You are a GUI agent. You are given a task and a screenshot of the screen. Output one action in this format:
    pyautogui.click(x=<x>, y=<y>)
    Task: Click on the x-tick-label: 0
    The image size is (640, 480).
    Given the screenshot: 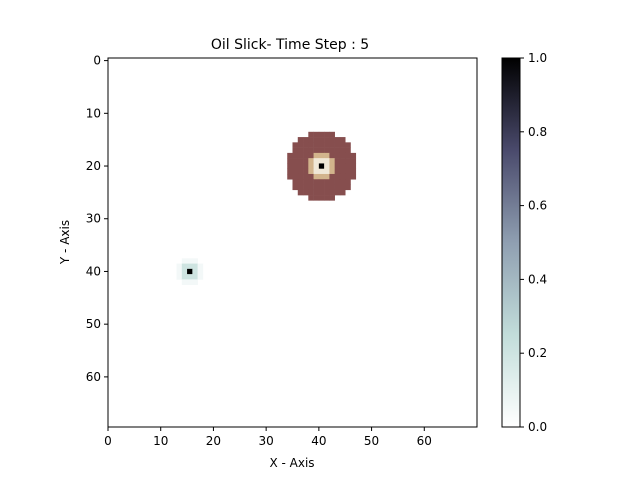 What is the action you would take?
    pyautogui.click(x=108, y=441)
    